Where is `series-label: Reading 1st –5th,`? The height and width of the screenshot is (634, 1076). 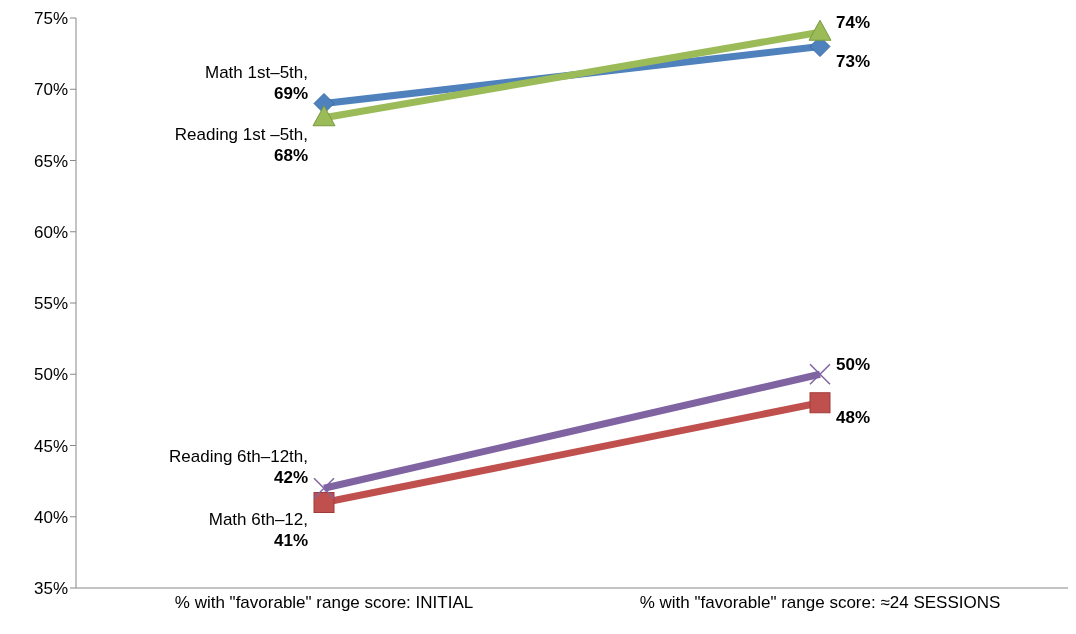 series-label: Reading 1st –5th, is located at coordinates (241, 134).